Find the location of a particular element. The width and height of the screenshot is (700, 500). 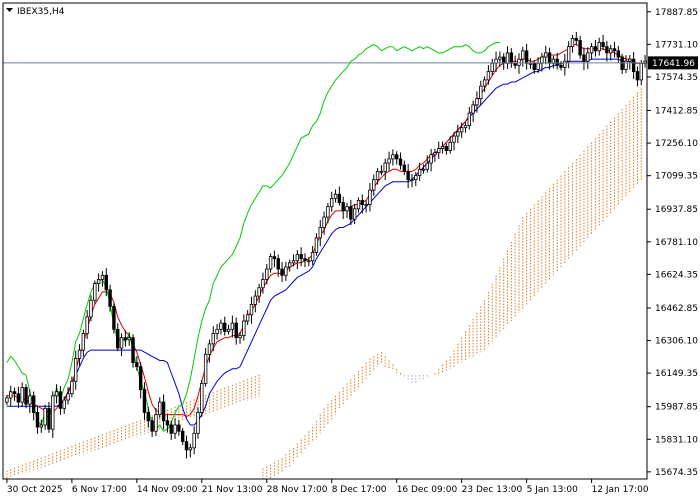

y-tick-label: 16781.10 is located at coordinates (676, 243).